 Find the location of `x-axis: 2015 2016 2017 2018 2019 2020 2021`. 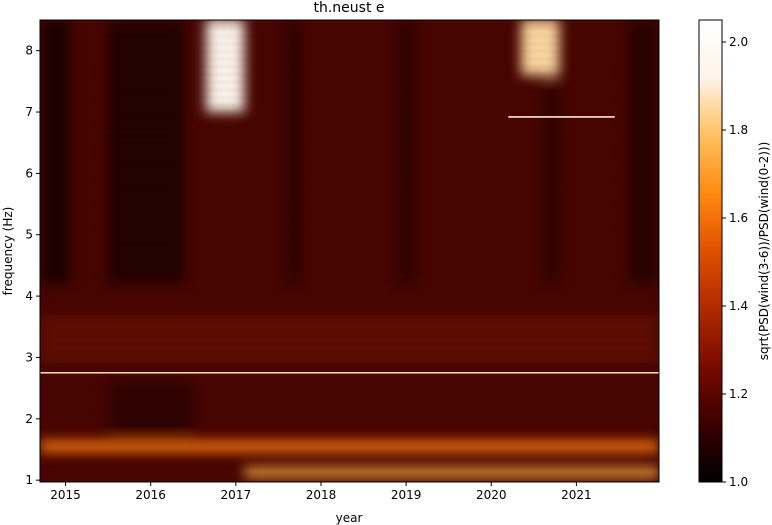

x-axis: 2015 2016 2017 2018 2019 2020 2021 is located at coordinates (321, 492).